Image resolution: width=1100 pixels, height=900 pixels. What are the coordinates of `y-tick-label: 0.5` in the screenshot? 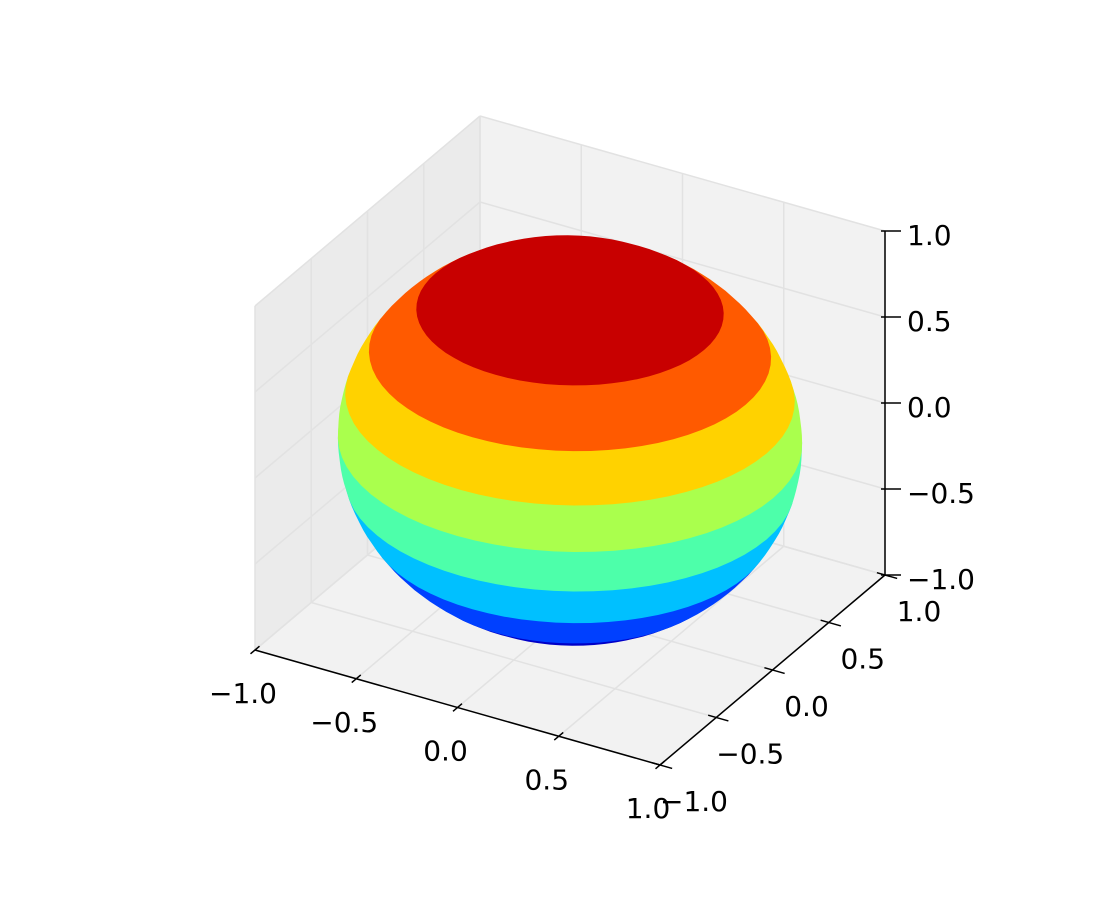 It's located at (862, 659).